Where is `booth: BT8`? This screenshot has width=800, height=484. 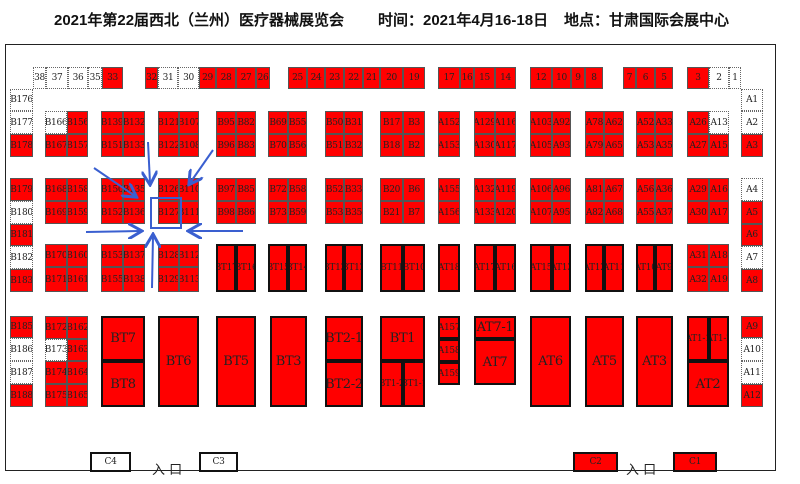 booth: BT8 is located at coordinates (123, 384).